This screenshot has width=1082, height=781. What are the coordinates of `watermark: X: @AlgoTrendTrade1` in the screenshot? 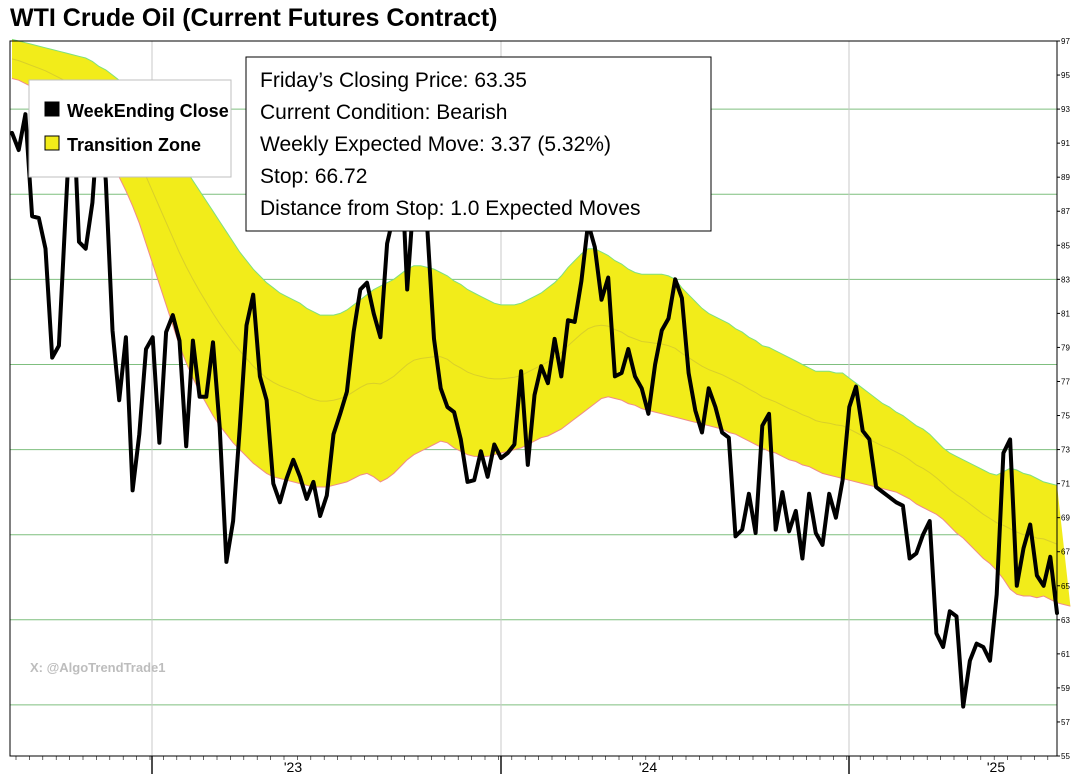 It's located at (97, 667).